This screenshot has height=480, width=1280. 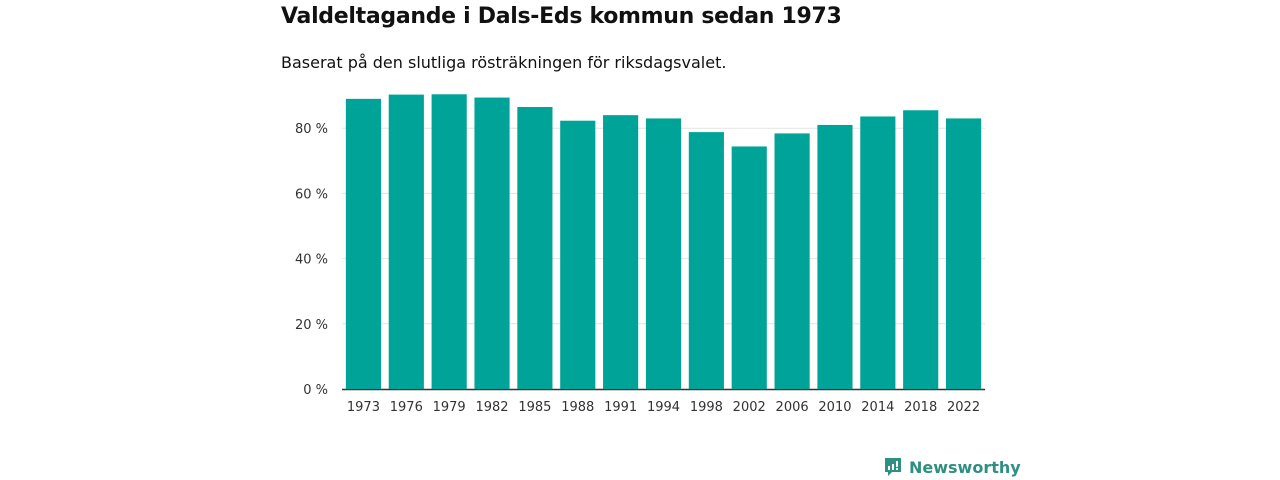 I want to click on bar-1982, so click(x=492, y=243).